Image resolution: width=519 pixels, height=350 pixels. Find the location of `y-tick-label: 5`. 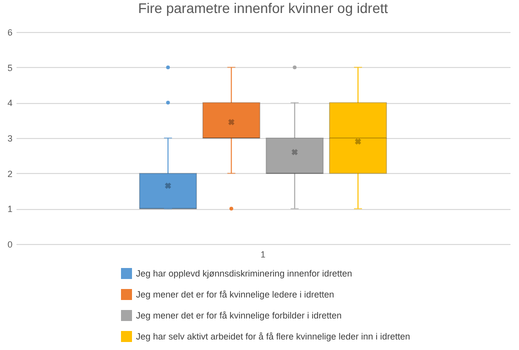

y-tick-label: 5 is located at coordinates (9, 67).